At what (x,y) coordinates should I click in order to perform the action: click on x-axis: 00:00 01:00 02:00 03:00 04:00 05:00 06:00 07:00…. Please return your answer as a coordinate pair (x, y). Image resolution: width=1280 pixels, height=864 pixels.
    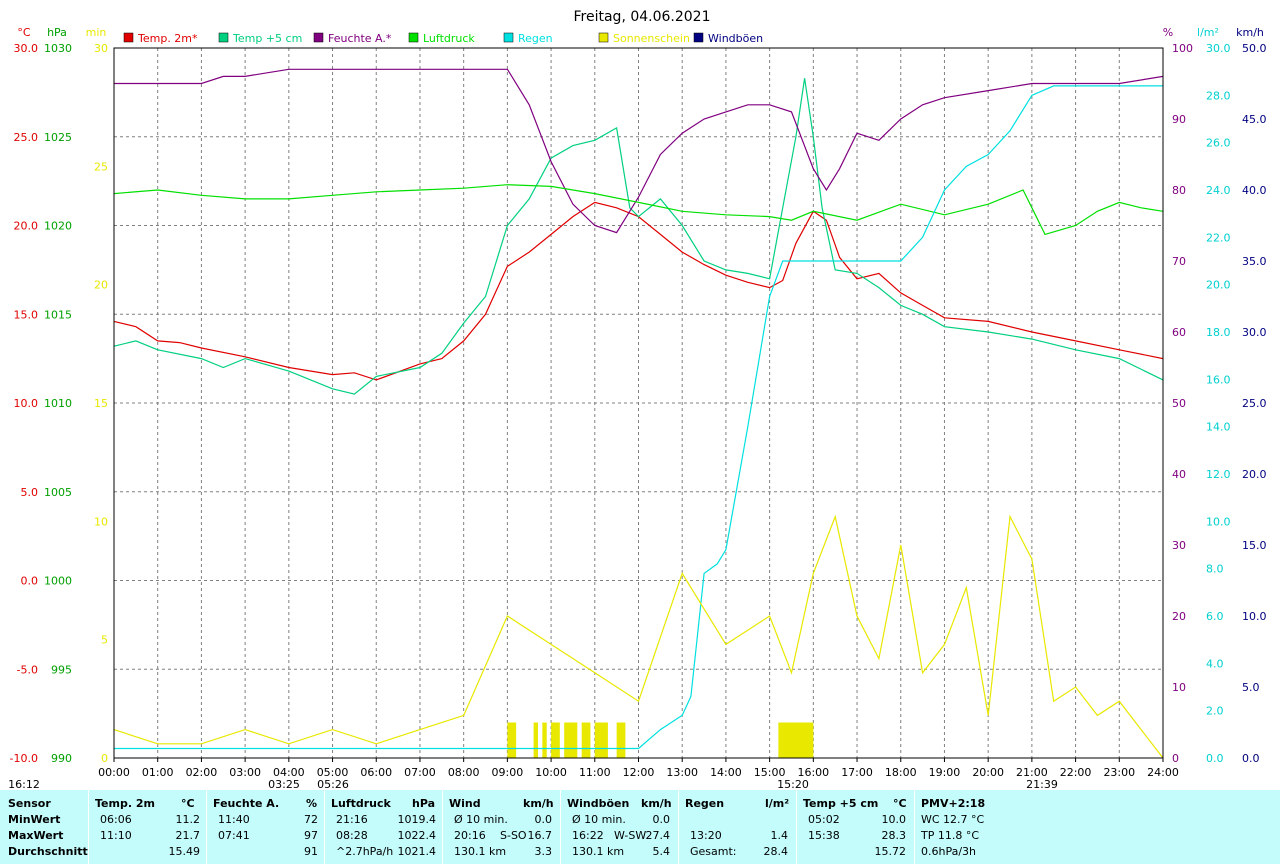
    Looking at the image, I should click on (638, 768).